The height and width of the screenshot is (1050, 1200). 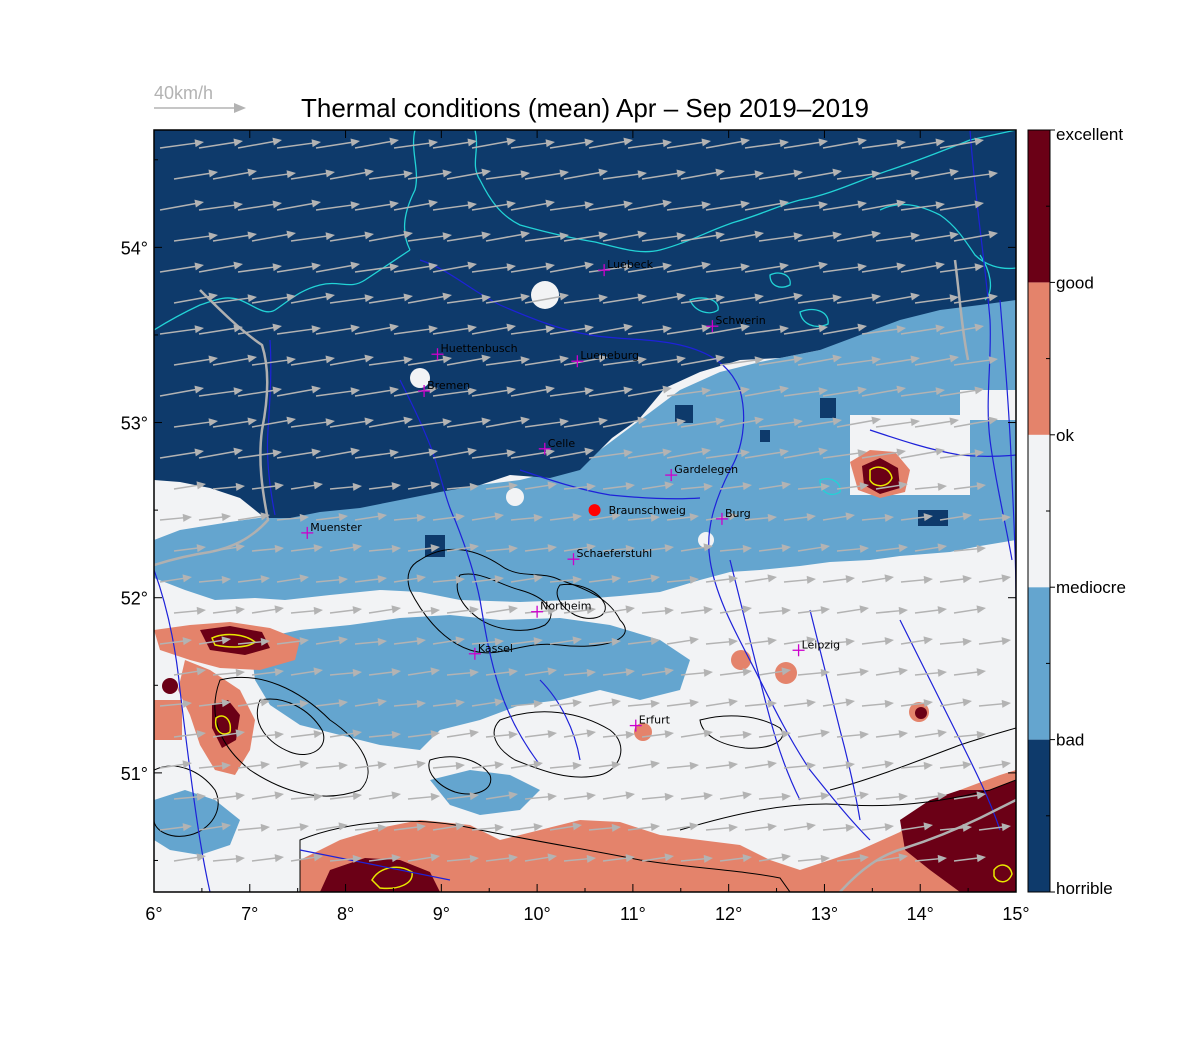 I want to click on river-mulde, so click(x=835, y=715).